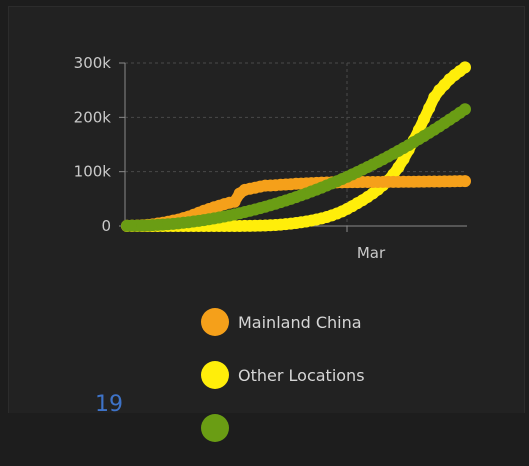  What do you see at coordinates (301, 375) in the screenshot?
I see `legend-label-other-locations: Other Locations` at bounding box center [301, 375].